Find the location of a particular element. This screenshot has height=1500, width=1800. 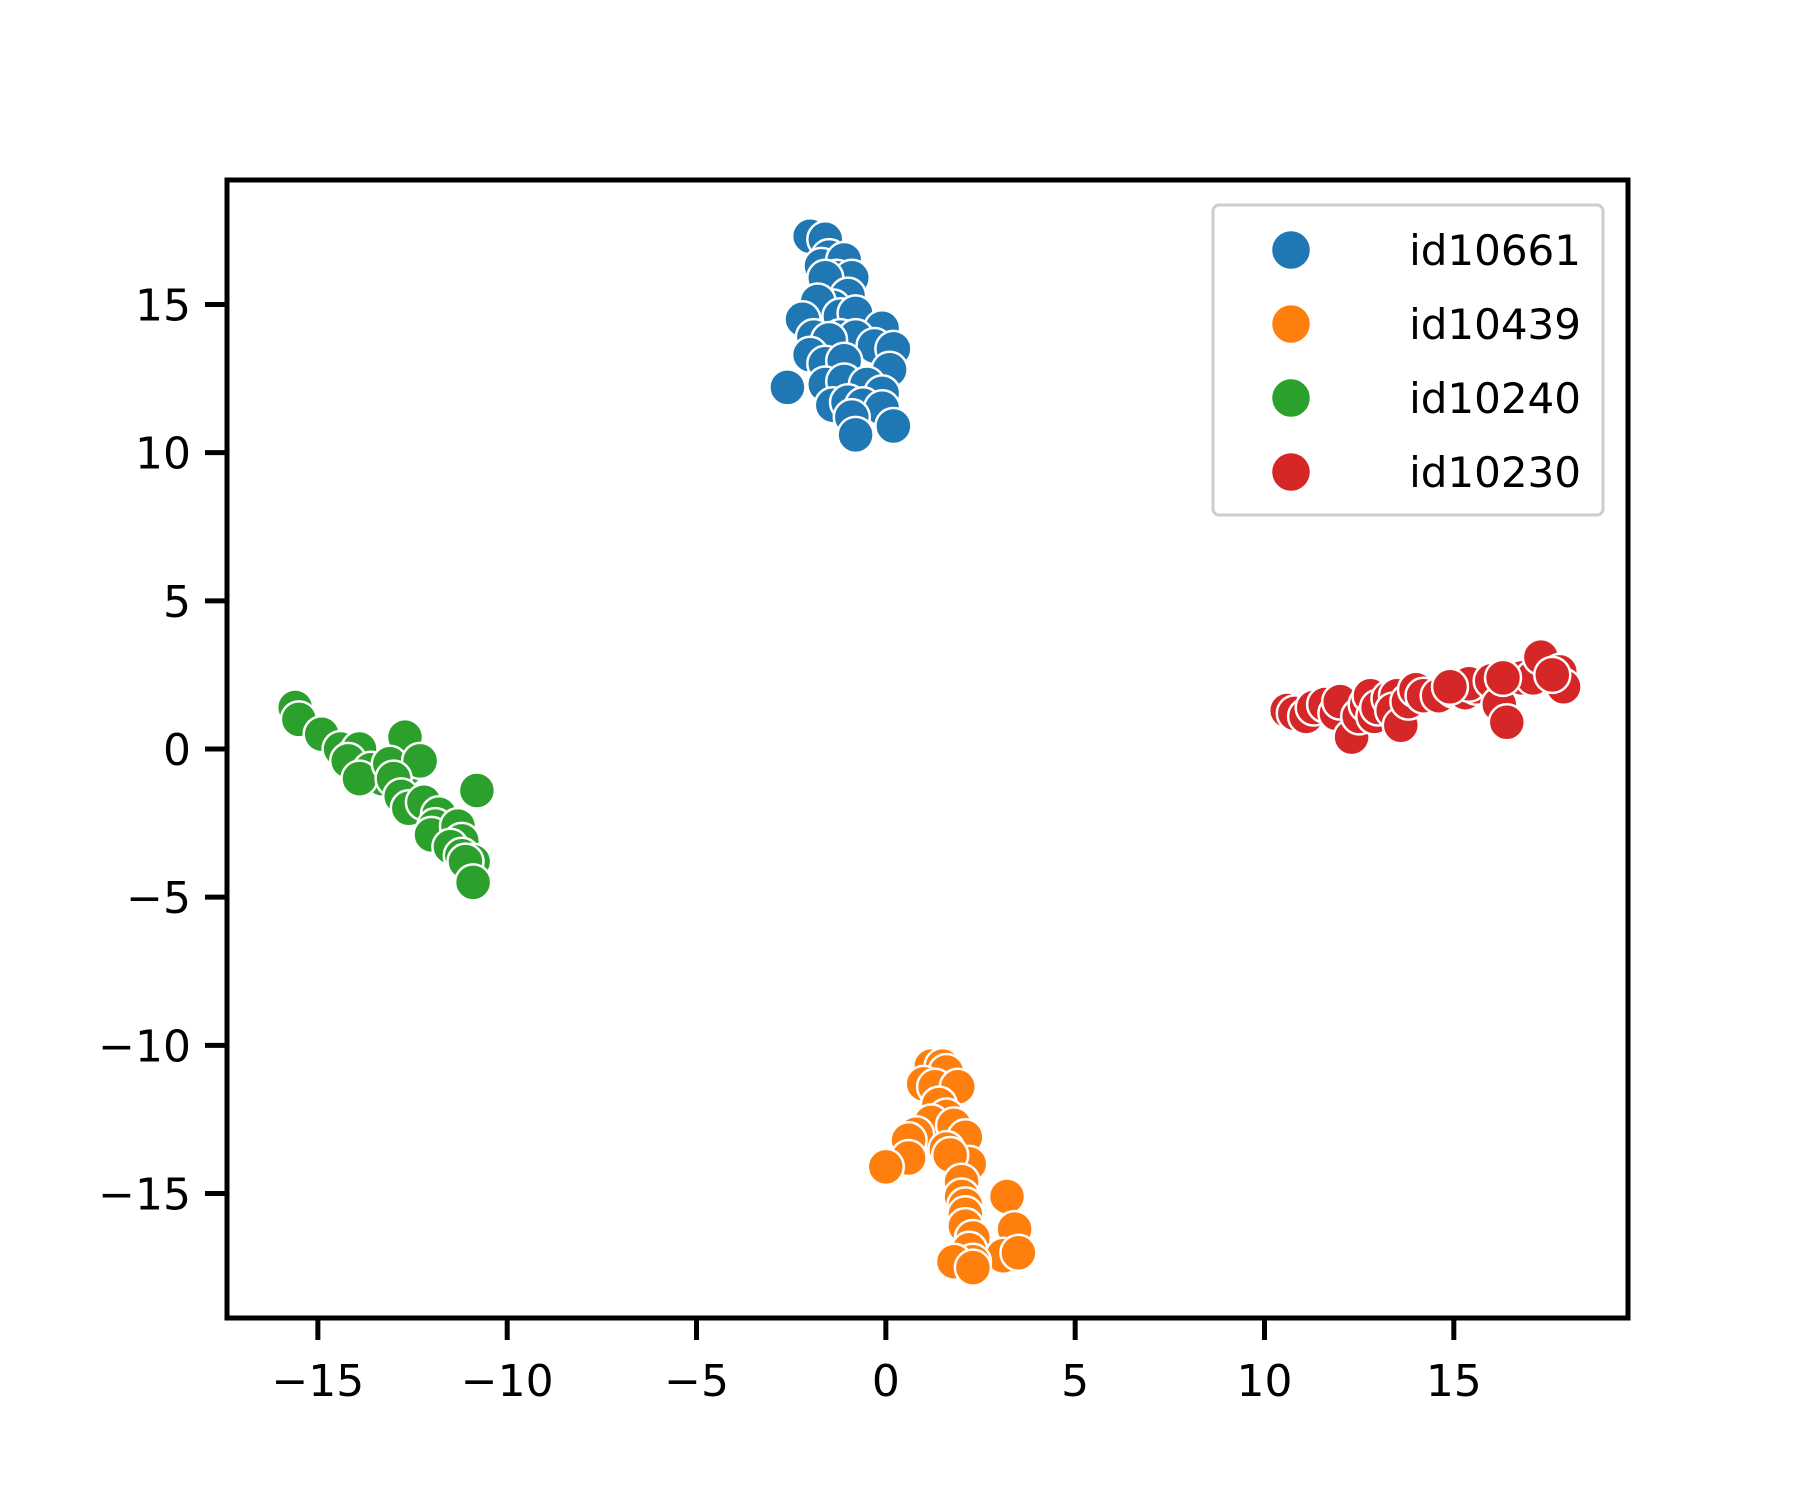

x-tick-label: 5 is located at coordinates (1075, 1381).